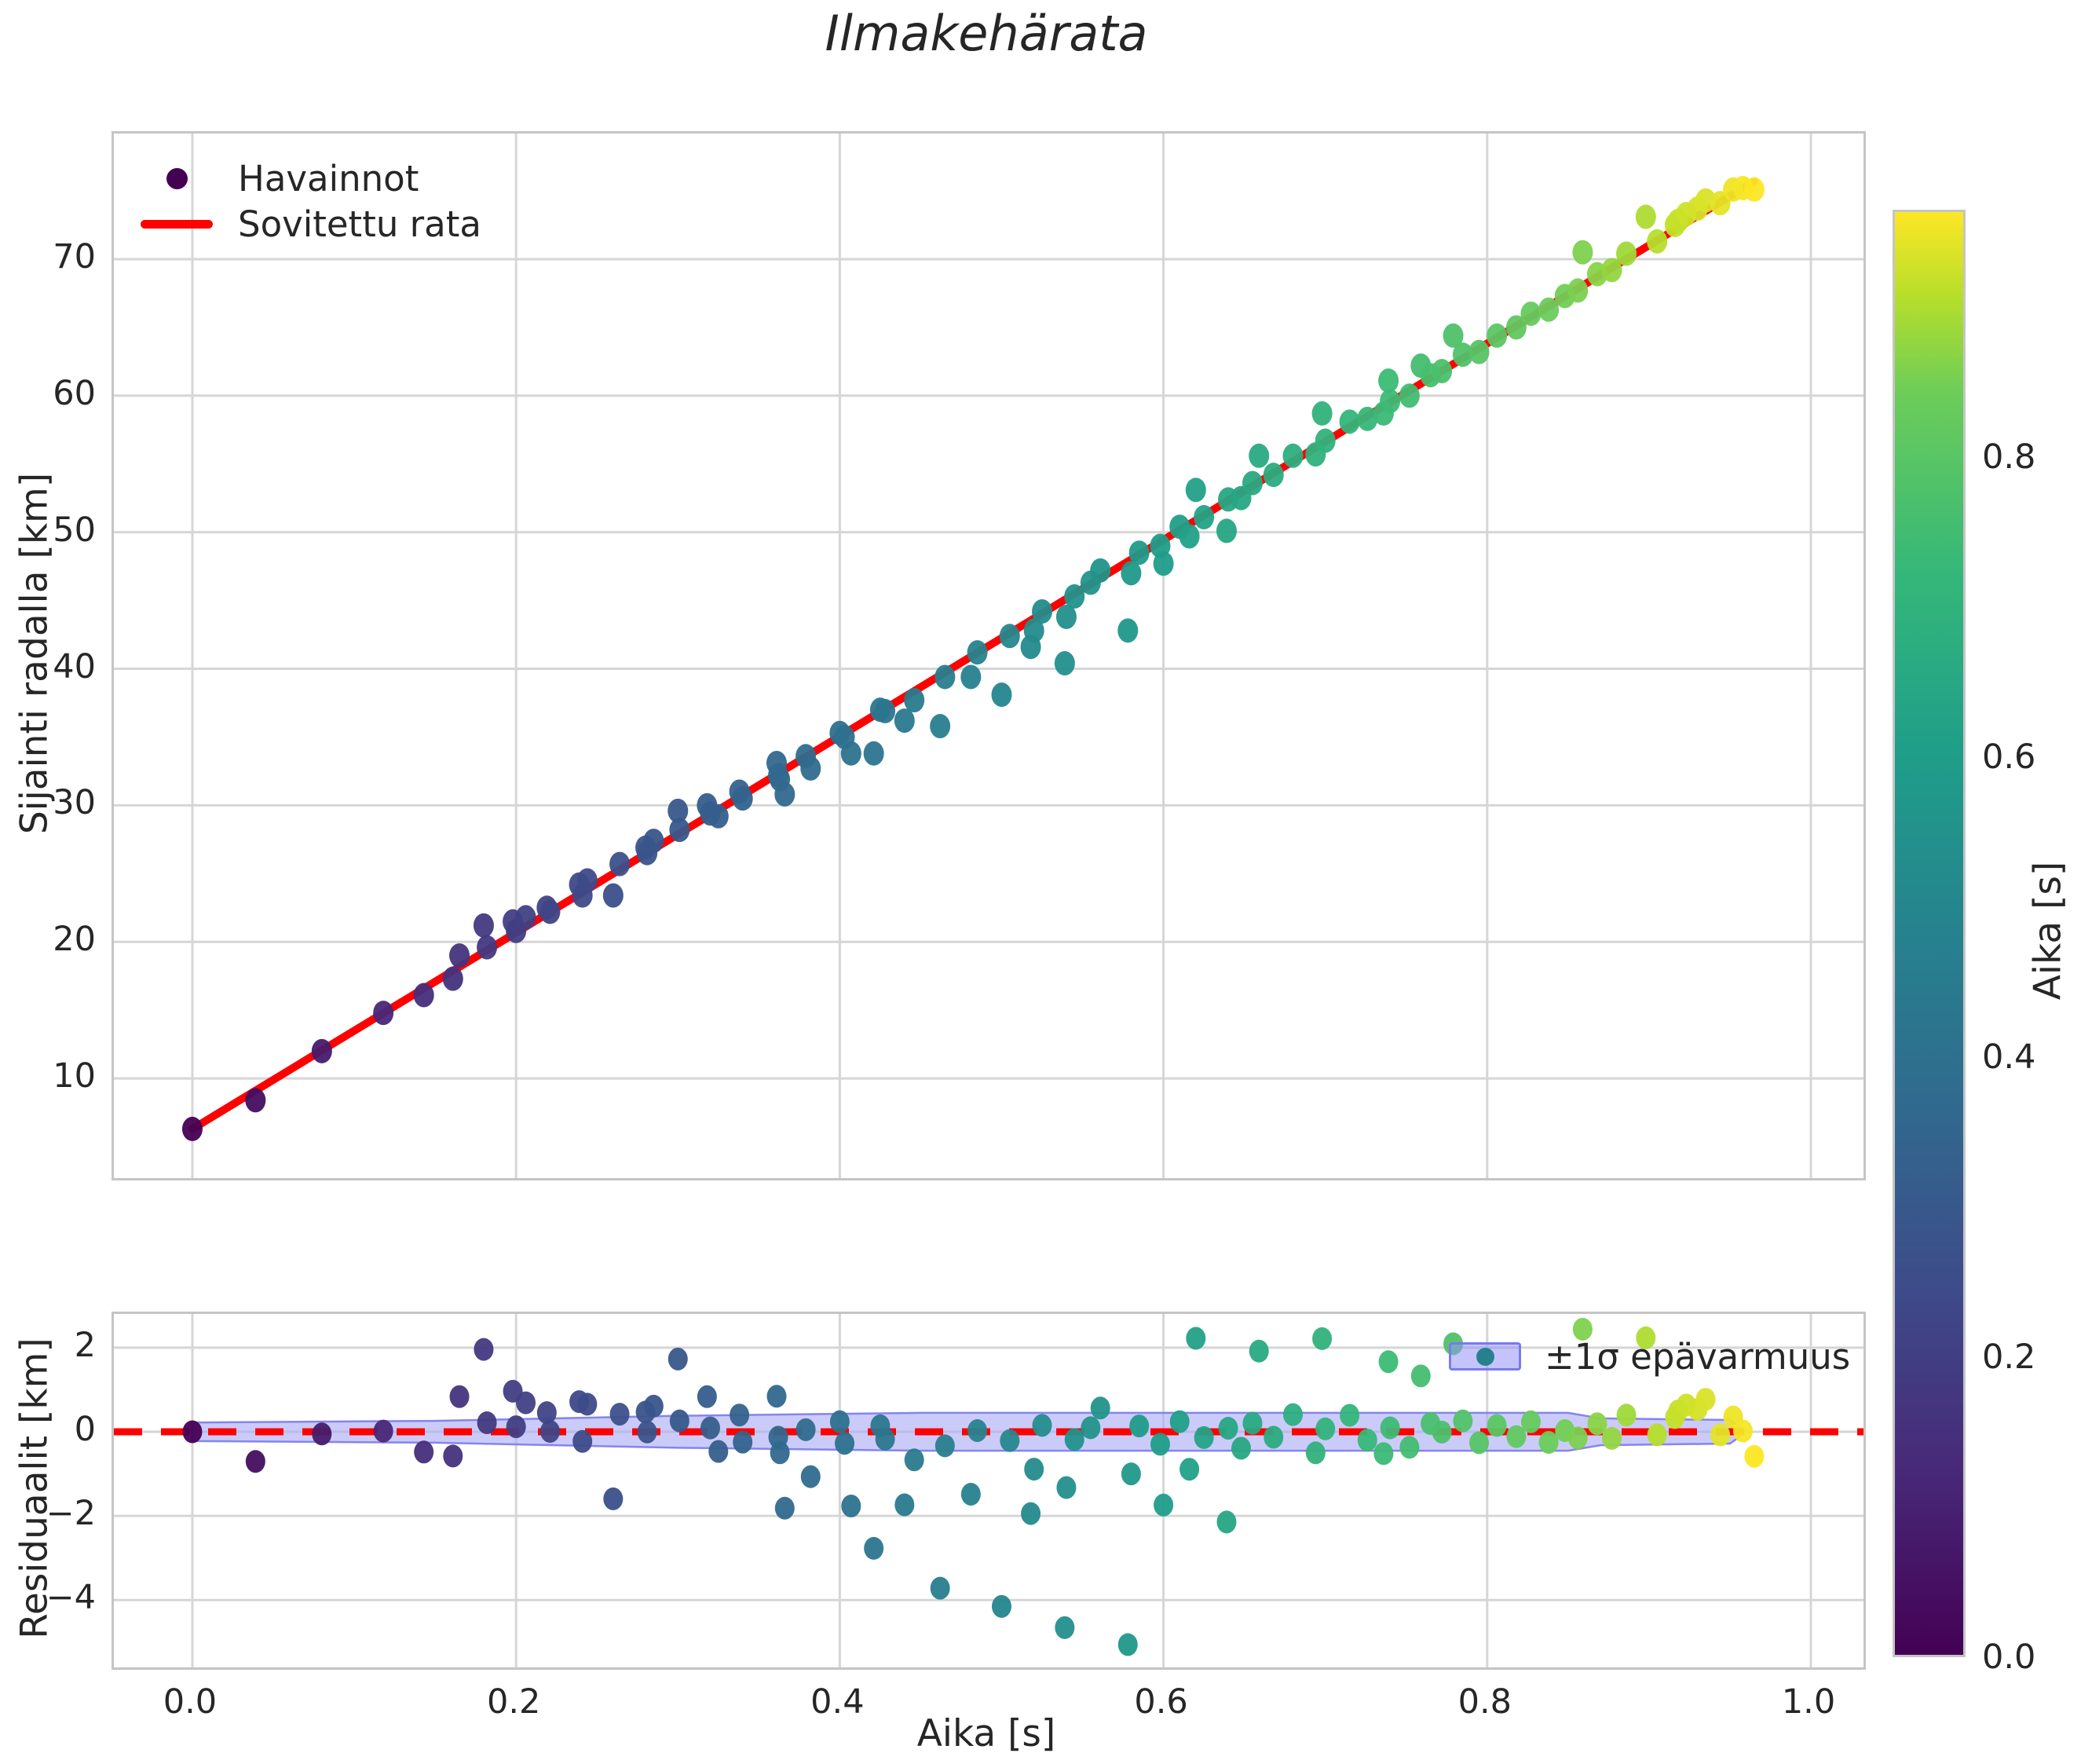 This screenshot has height=1764, width=2081. Describe the element at coordinates (74, 256) in the screenshot. I see `main-y-tick-label: 70` at that location.